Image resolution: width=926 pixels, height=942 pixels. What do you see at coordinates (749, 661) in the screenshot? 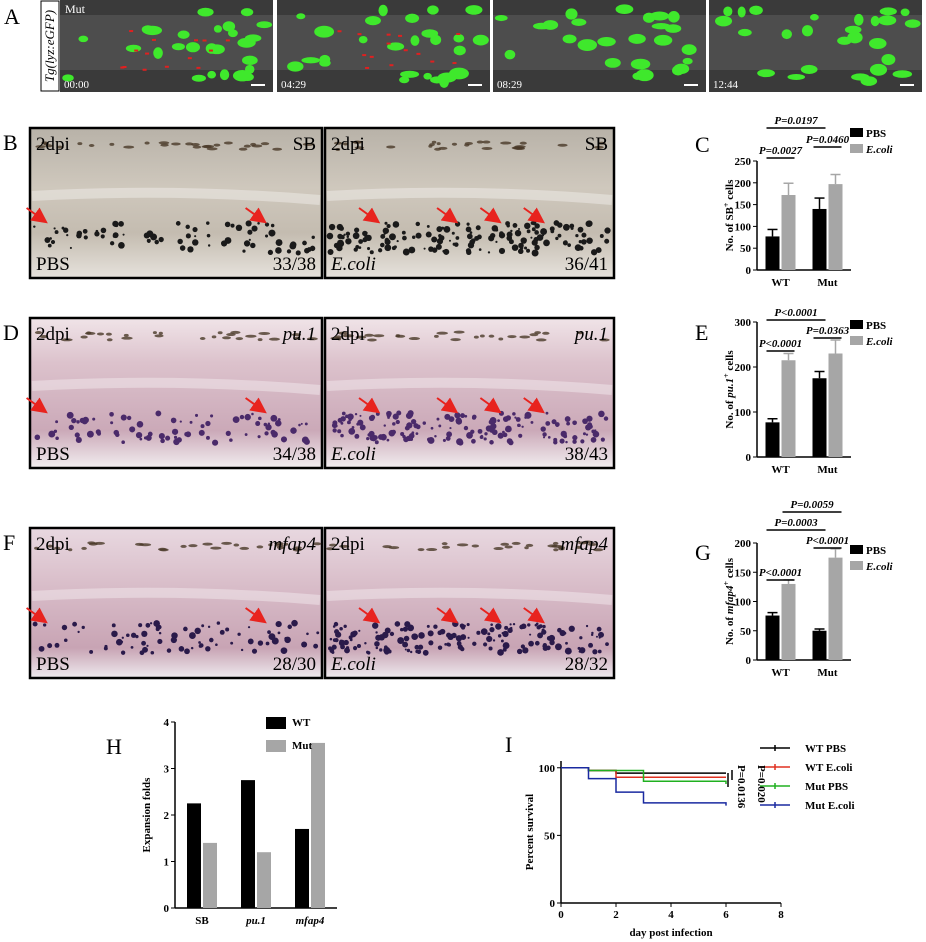
I see `y-tick-label: 0` at bounding box center [749, 661].